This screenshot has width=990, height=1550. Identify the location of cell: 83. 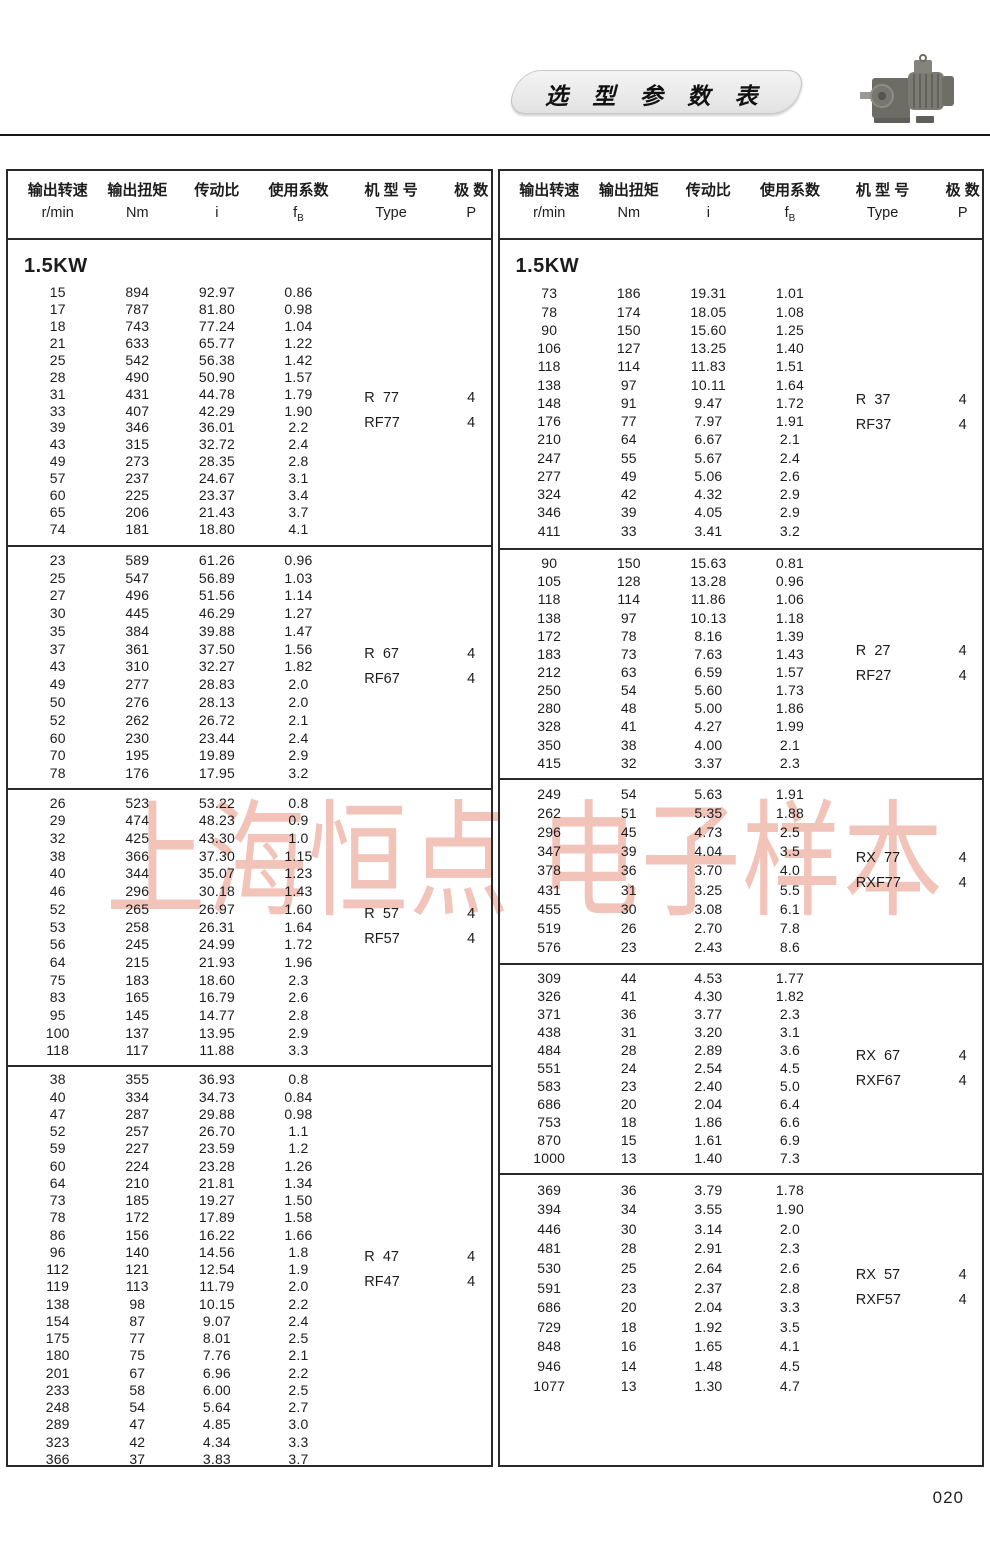
(57, 997).